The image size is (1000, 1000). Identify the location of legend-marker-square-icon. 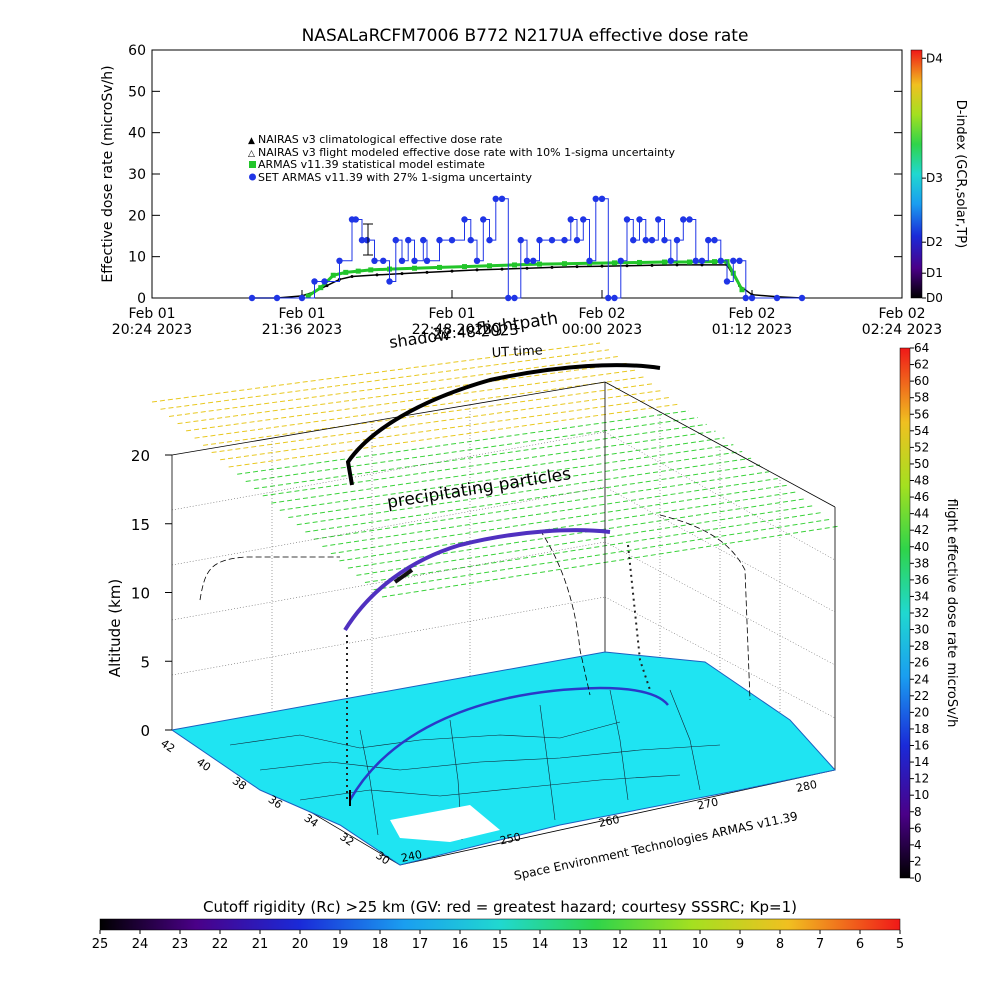
(252, 164).